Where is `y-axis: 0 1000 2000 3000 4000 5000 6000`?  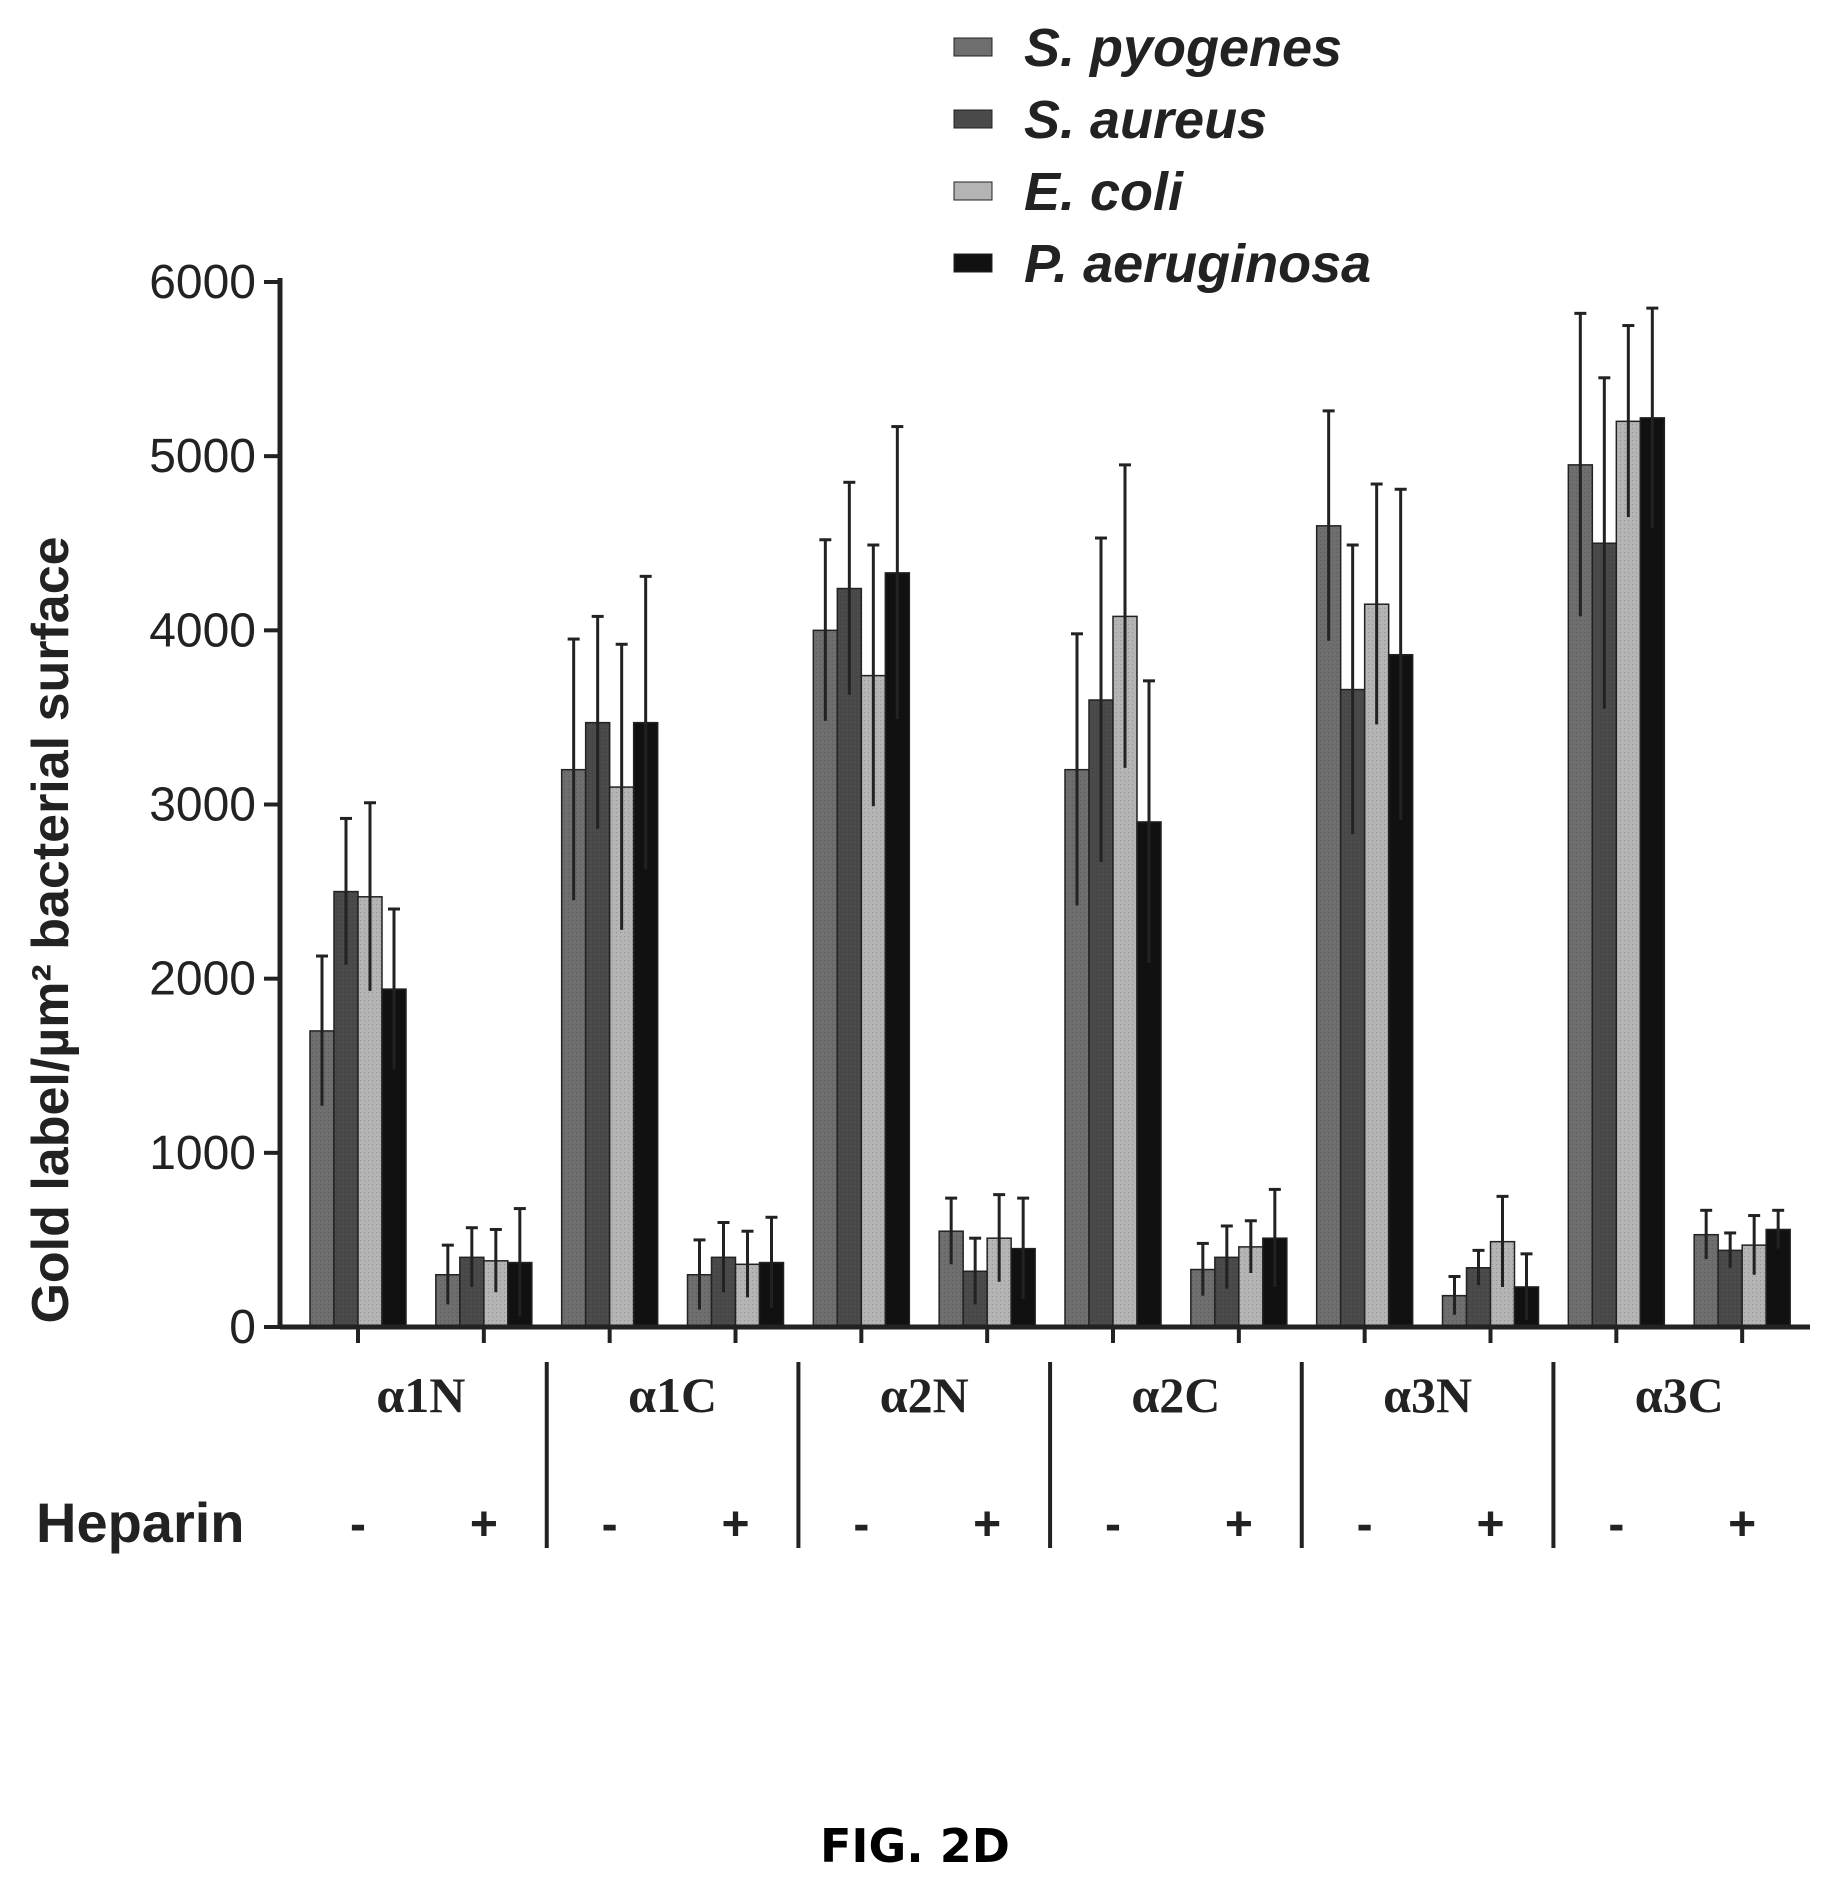
y-axis: 0 1000 2000 3000 4000 5000 6000 is located at coordinates (216, 805).